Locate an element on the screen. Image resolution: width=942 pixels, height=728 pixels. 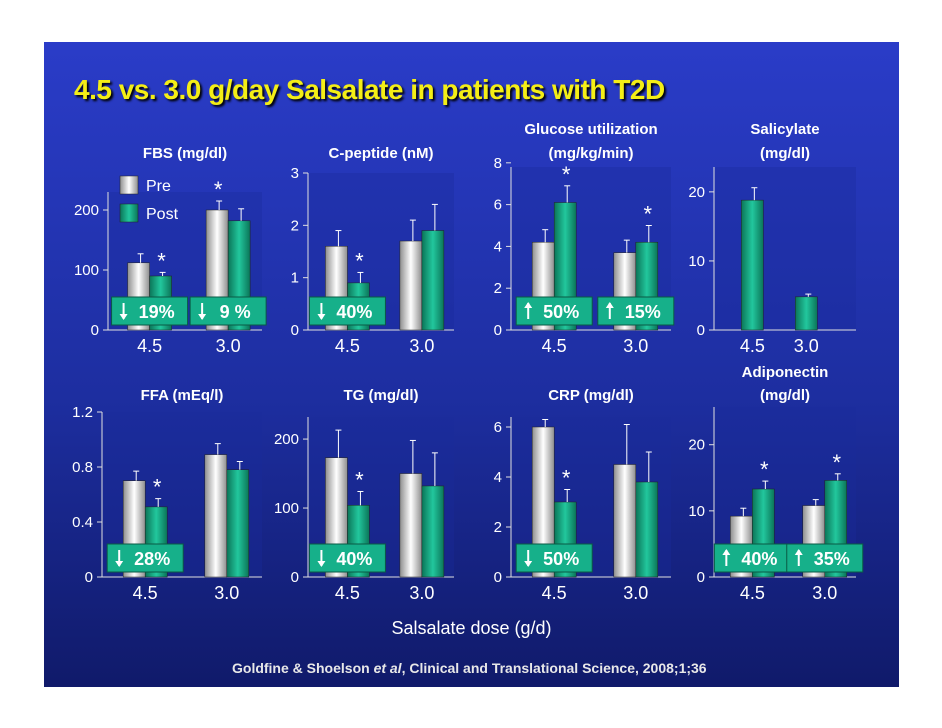
chart-title: Salicylate is located at coordinates (784, 129).